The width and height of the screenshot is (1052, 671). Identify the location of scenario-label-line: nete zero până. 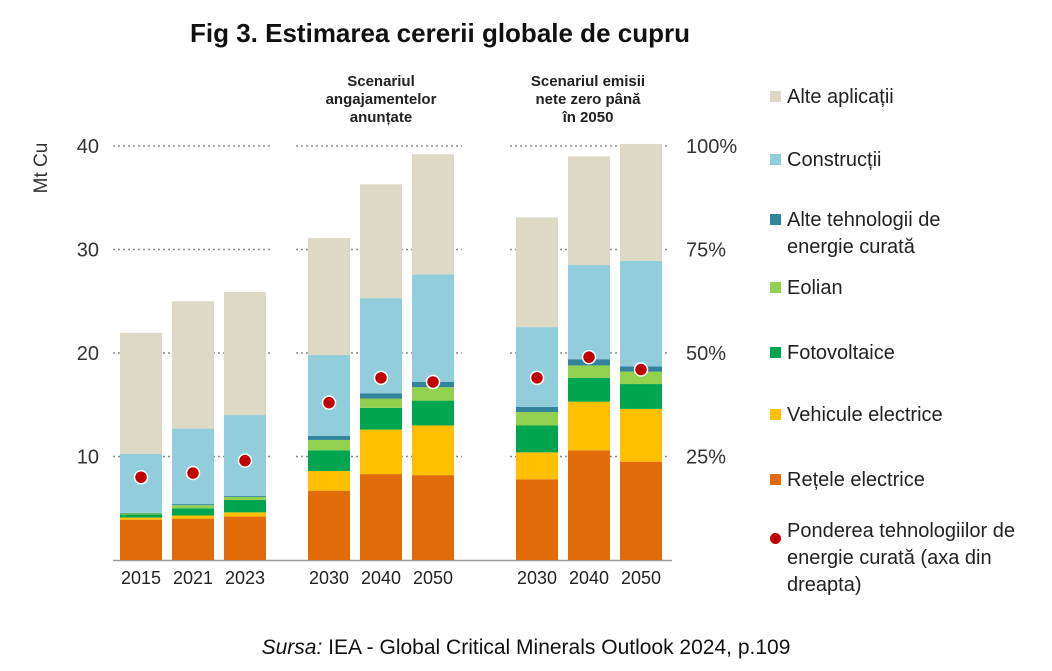
(588, 99).